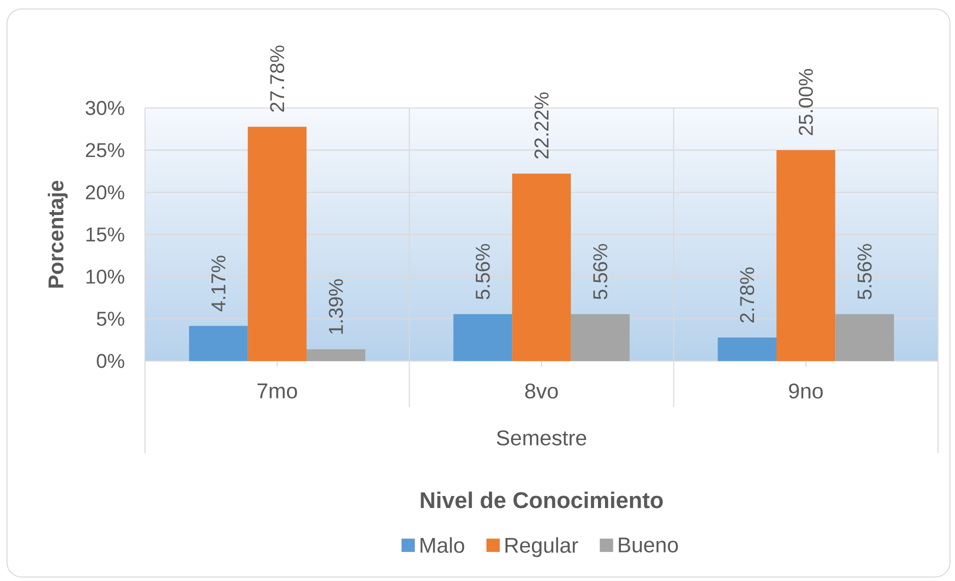 The height and width of the screenshot is (581, 955). I want to click on data-label: 2.78%, so click(747, 295).